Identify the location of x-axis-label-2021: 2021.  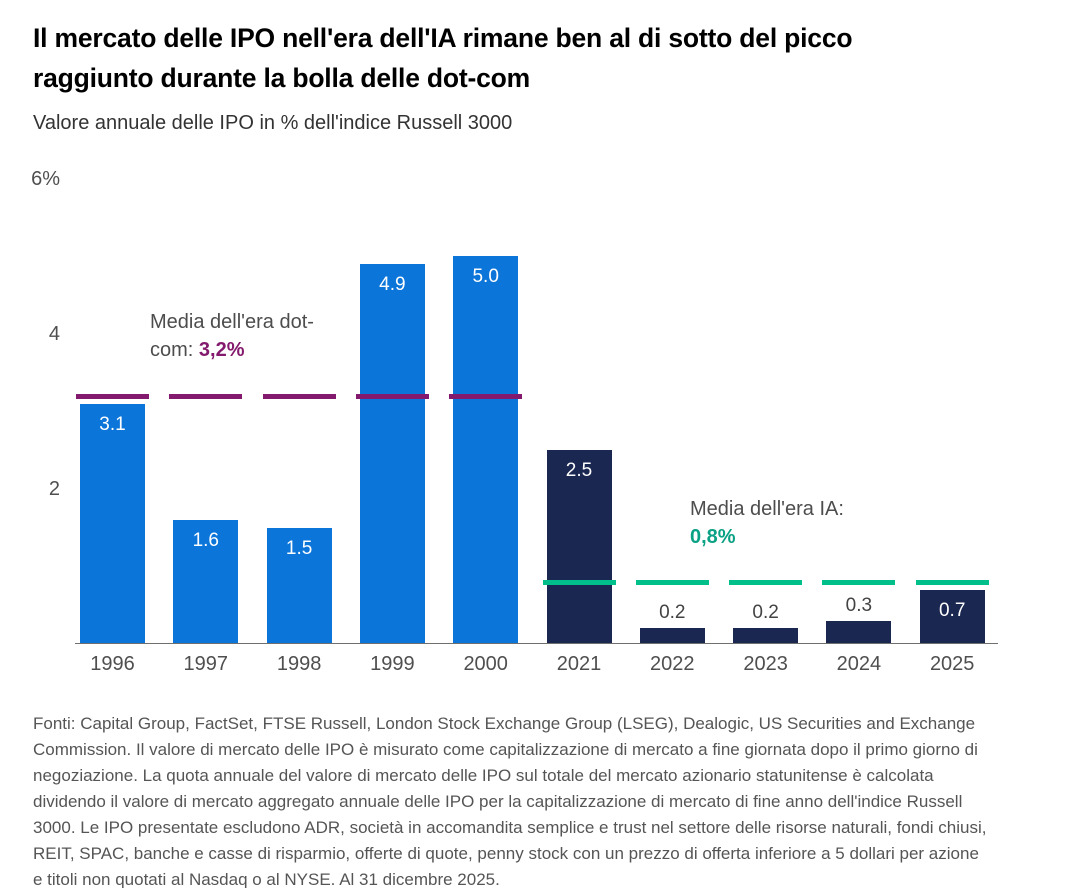
(579, 664).